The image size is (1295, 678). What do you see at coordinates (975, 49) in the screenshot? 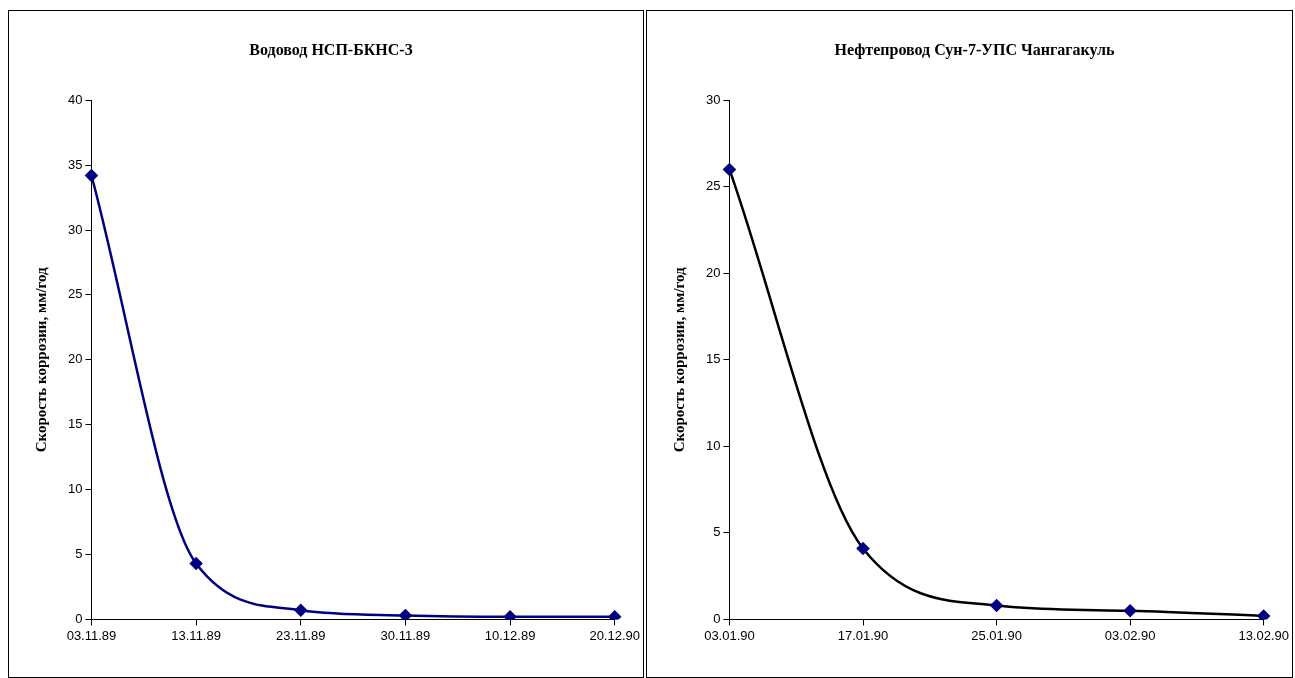
I see `chart-title: Нефтепровод Сун-7-УПС Чангагакуль` at bounding box center [975, 49].